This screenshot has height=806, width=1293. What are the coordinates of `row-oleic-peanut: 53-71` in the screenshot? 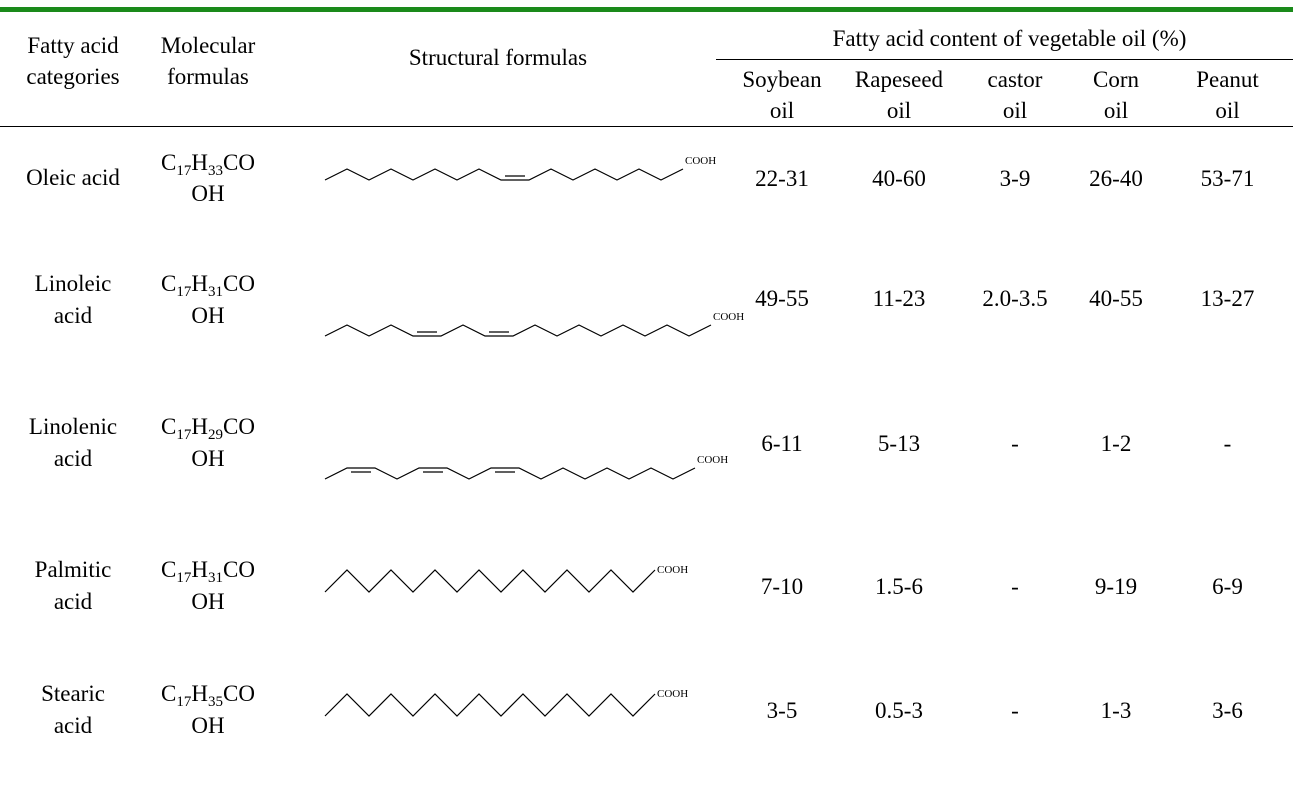 It's located at (1227, 178).